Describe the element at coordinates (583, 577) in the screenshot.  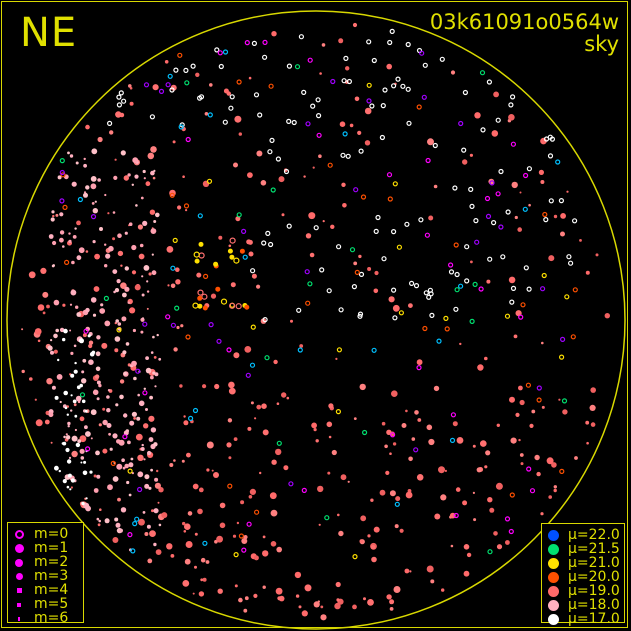
I see `legend-row-mu: μ=20.0` at that location.